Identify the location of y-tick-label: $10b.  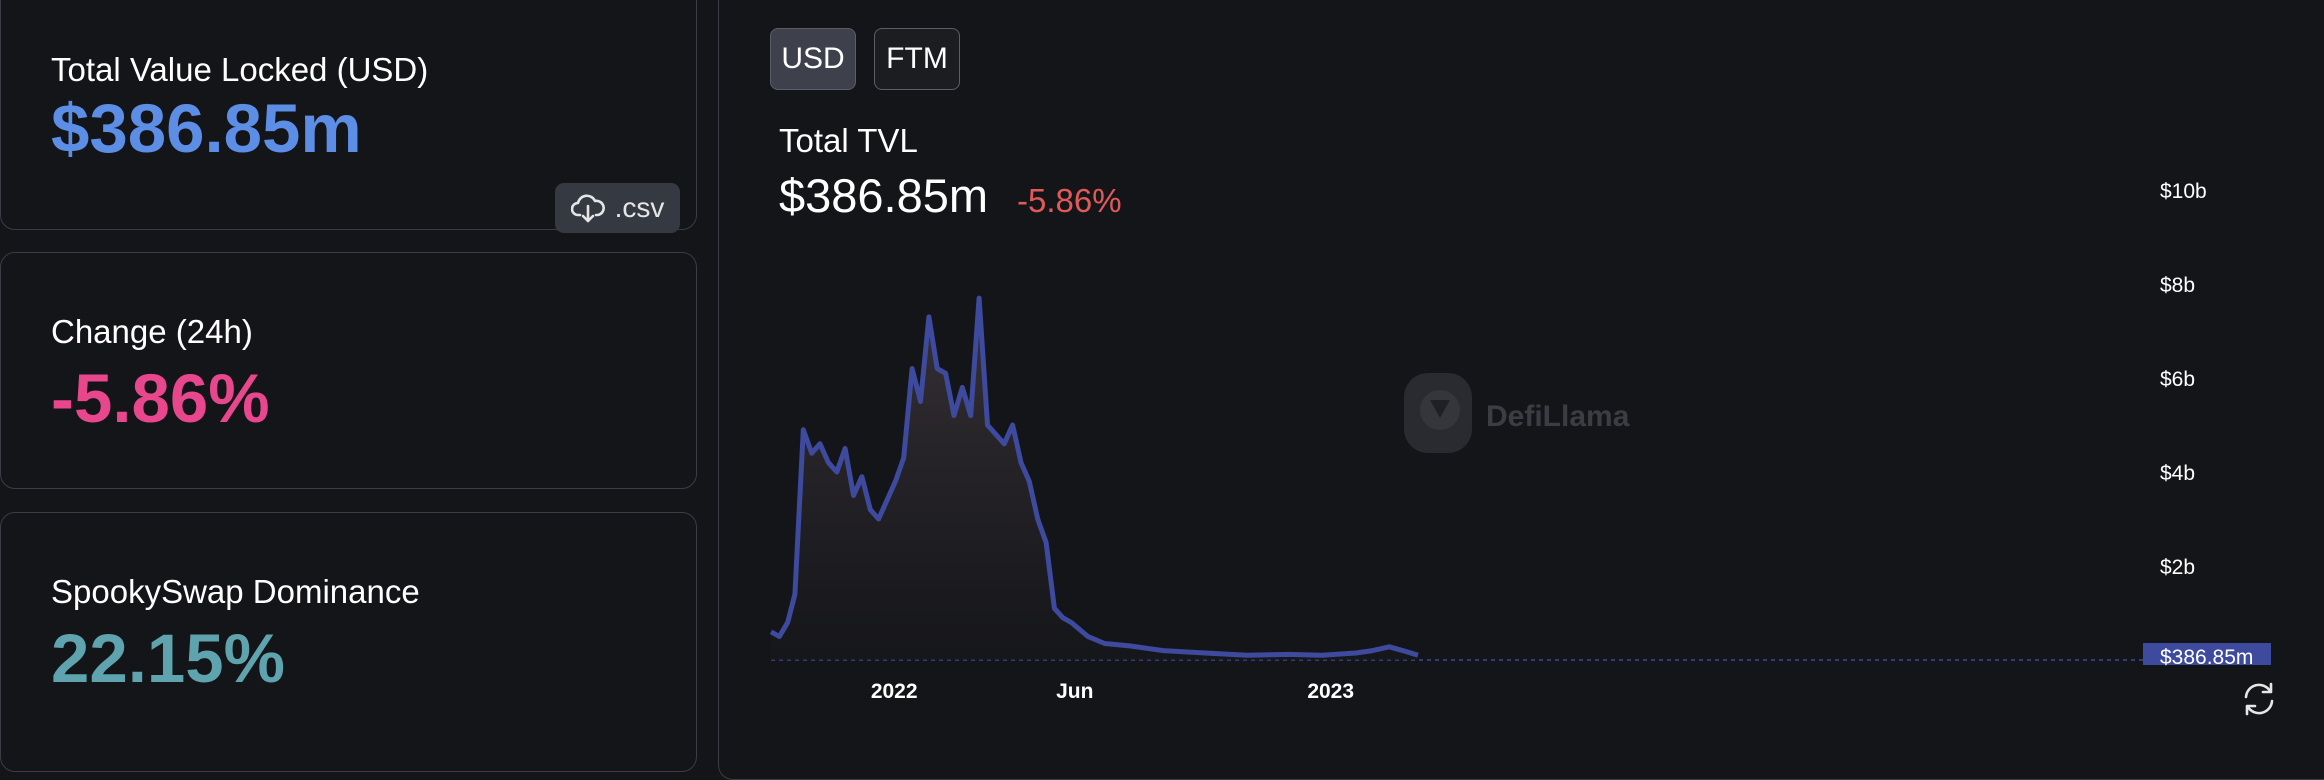
(2183, 191).